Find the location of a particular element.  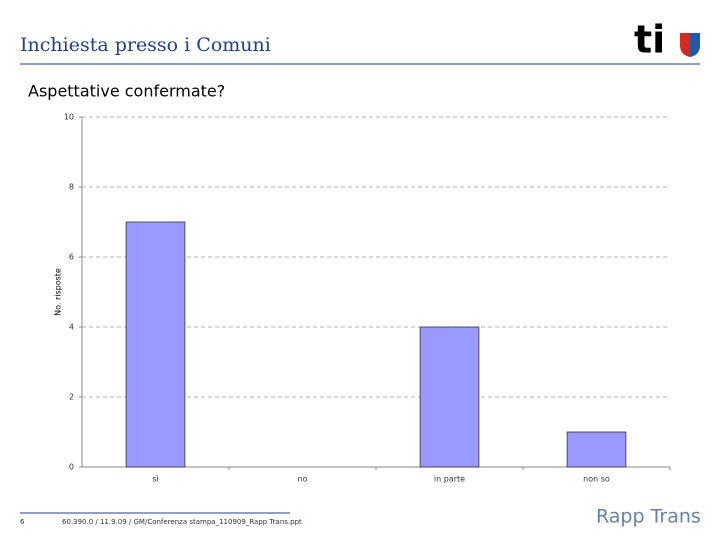

x-tick-label: non so is located at coordinates (596, 479).